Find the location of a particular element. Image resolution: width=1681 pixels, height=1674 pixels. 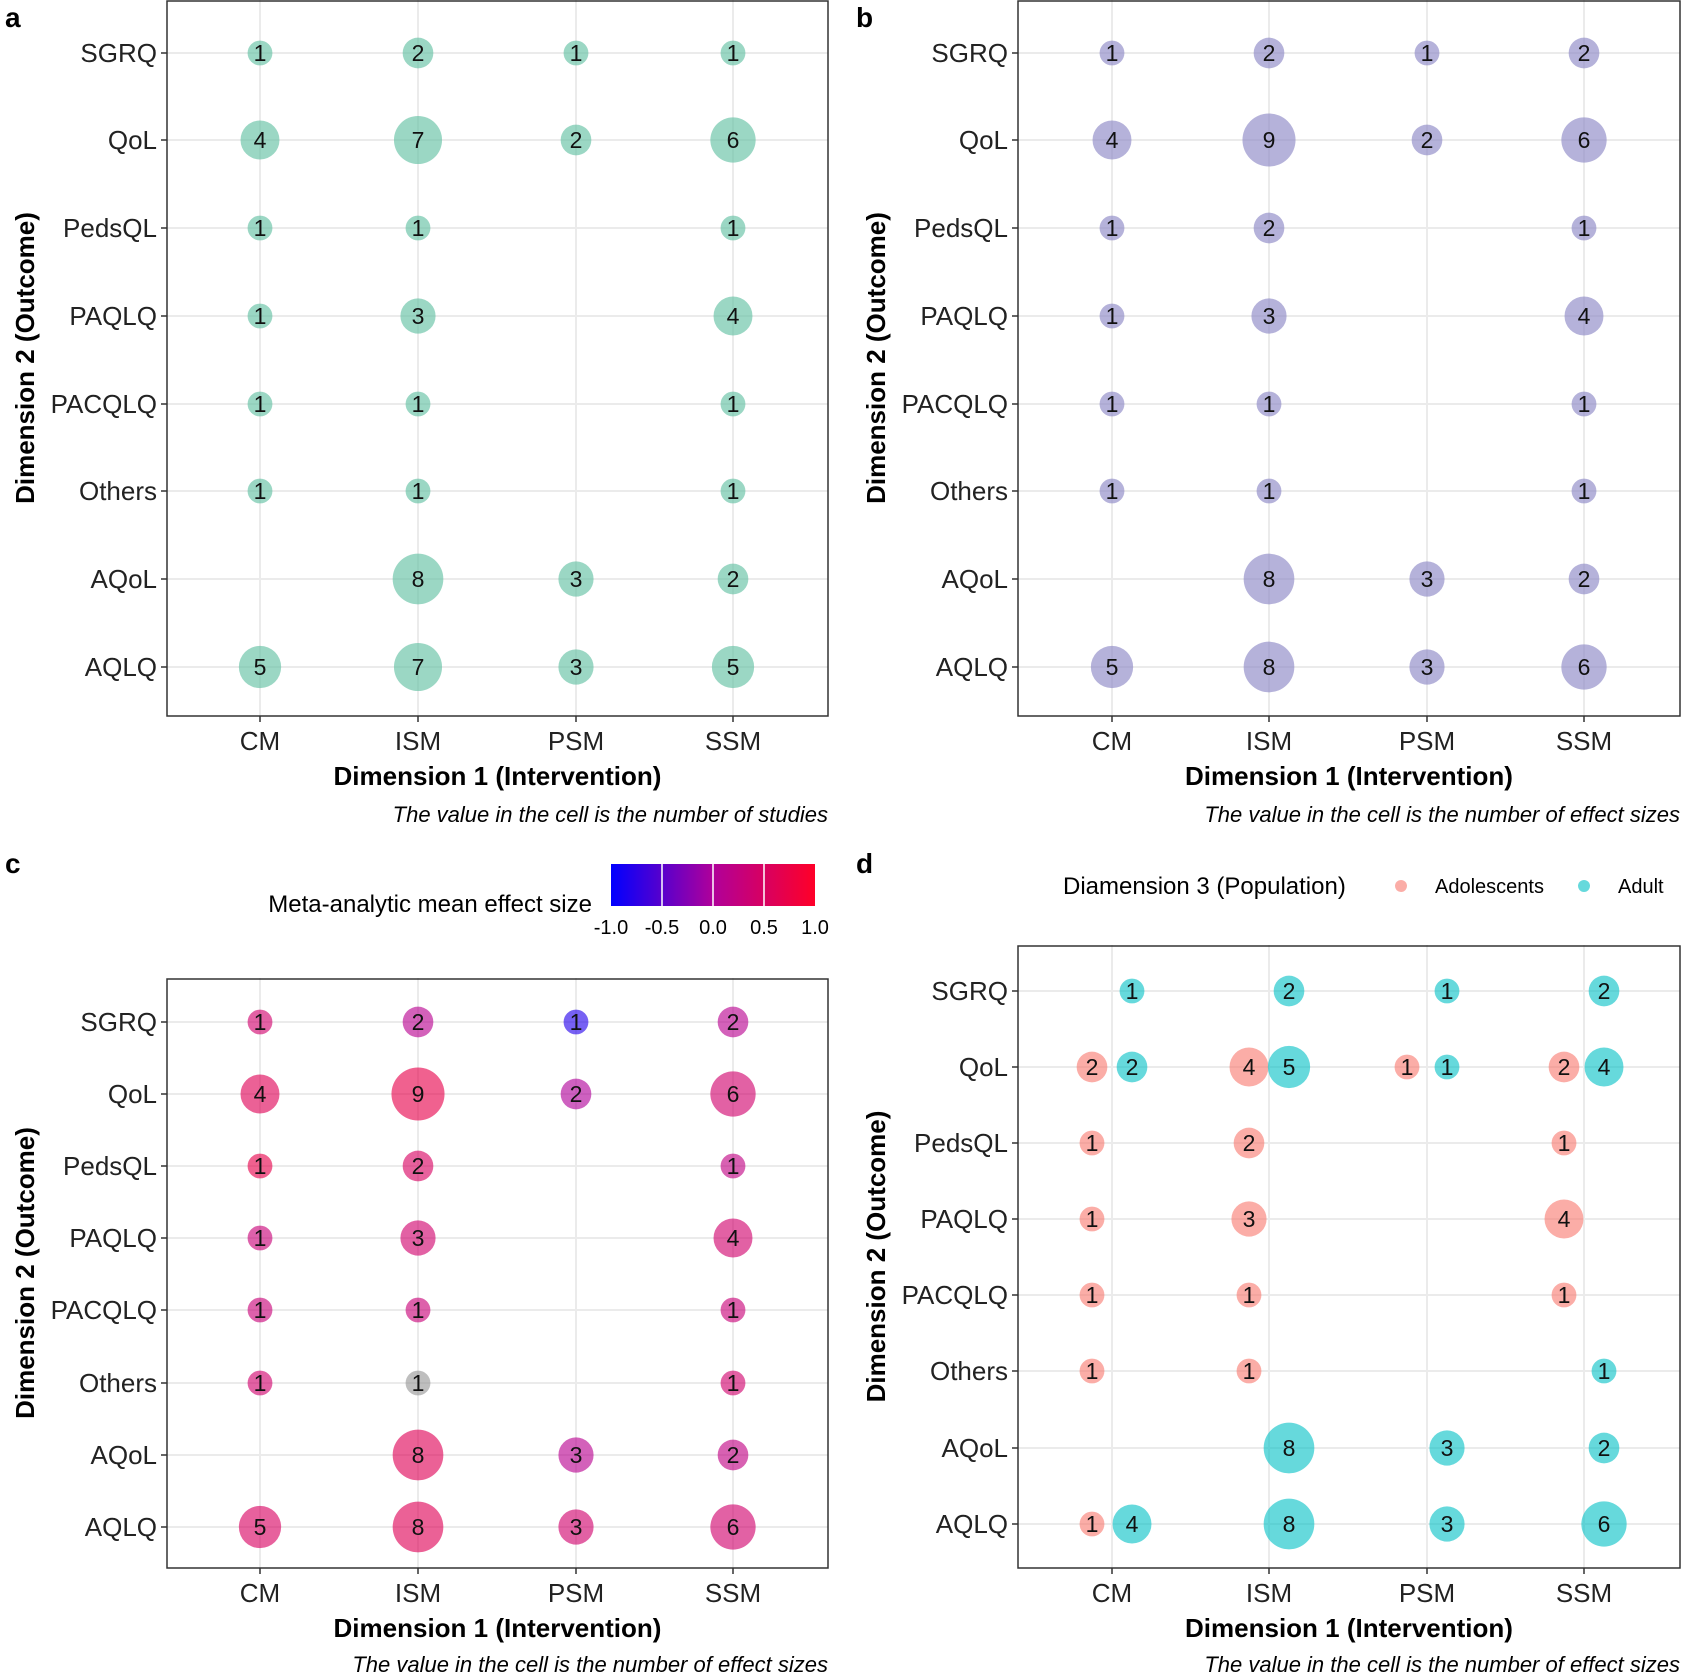

bubble-label: 6 is located at coordinates (1584, 667).